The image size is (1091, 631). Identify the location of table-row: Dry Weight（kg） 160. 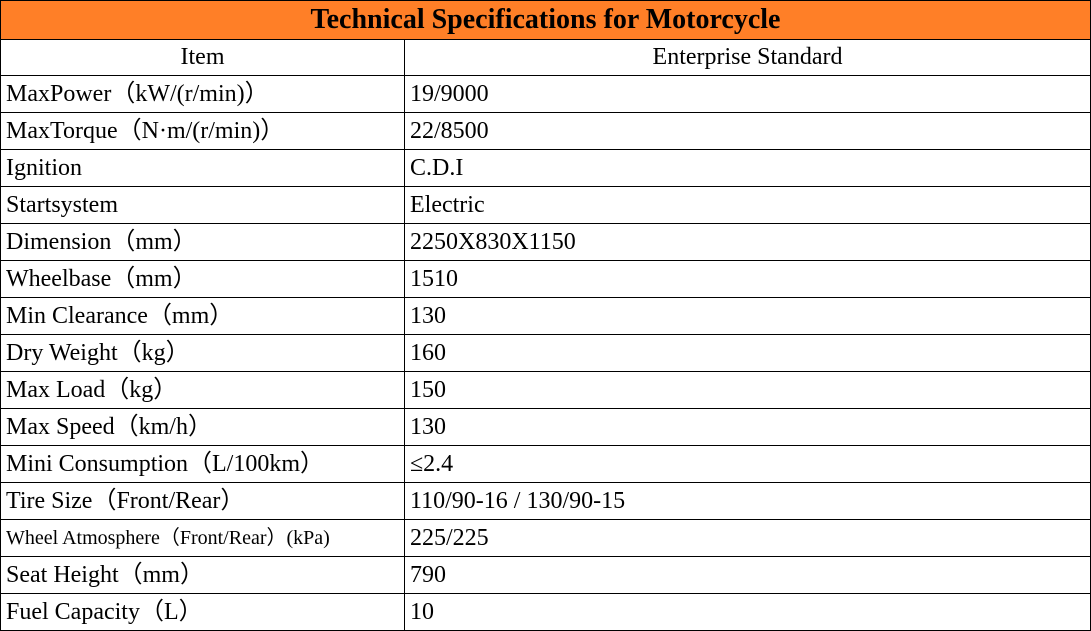
(545, 353).